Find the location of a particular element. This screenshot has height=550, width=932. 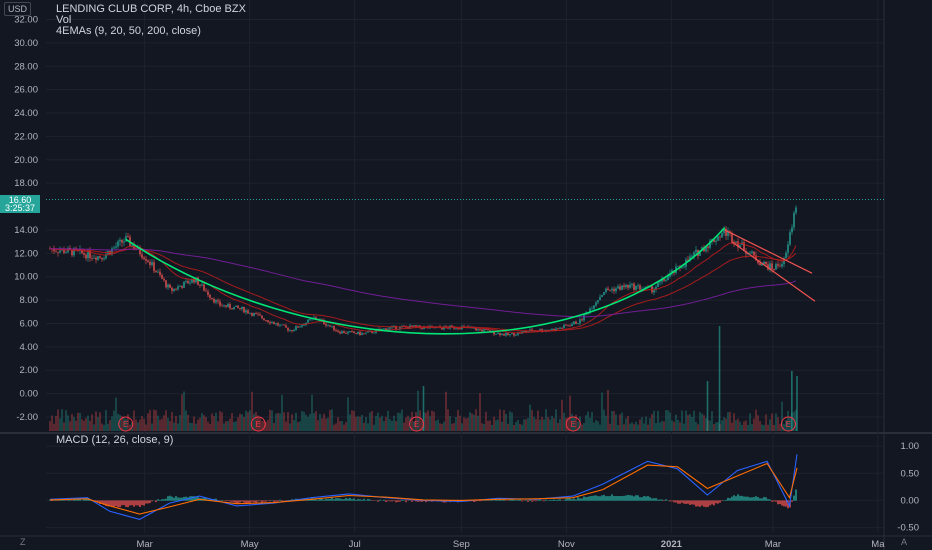

earnings-marker is located at coordinates (788, 424).